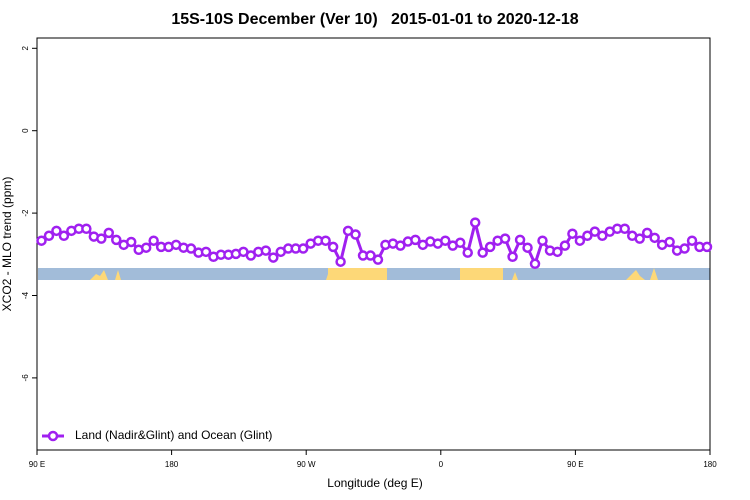 The width and height of the screenshot is (750, 500). I want to click on legend-label: Land (Nadir&Glint) and Ocean (Glint), so click(173, 435).